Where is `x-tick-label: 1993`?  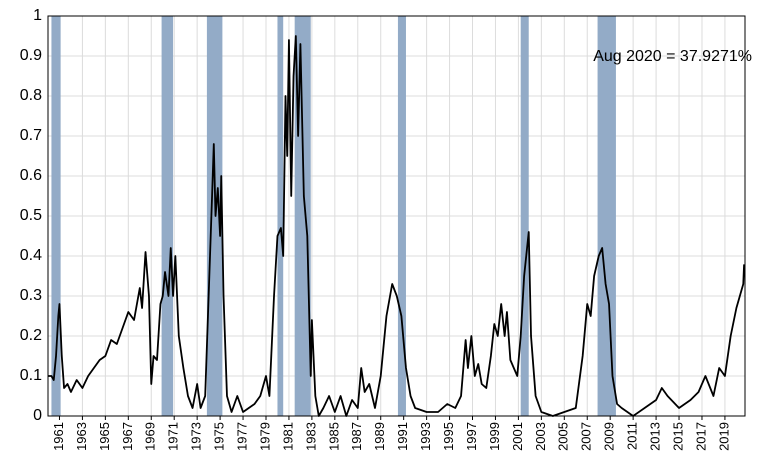
x-tick-label: 1993 is located at coordinates (425, 436).